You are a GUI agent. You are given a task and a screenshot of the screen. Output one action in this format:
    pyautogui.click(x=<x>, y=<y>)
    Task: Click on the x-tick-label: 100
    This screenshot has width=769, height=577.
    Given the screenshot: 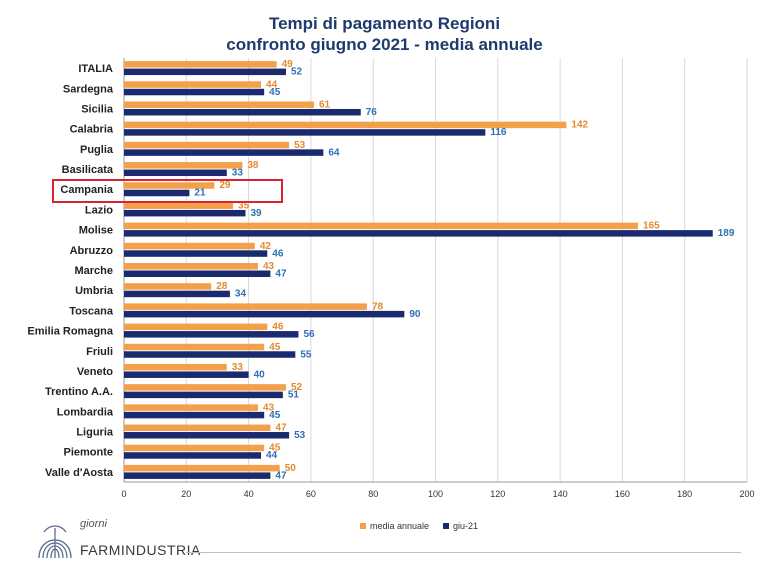 What is the action you would take?
    pyautogui.click(x=435, y=494)
    